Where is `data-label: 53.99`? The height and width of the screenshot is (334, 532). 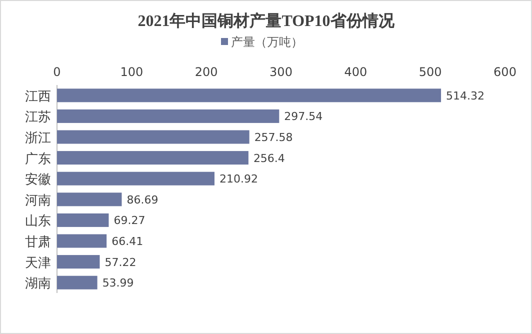
data-label: 53.99 is located at coordinates (118, 283).